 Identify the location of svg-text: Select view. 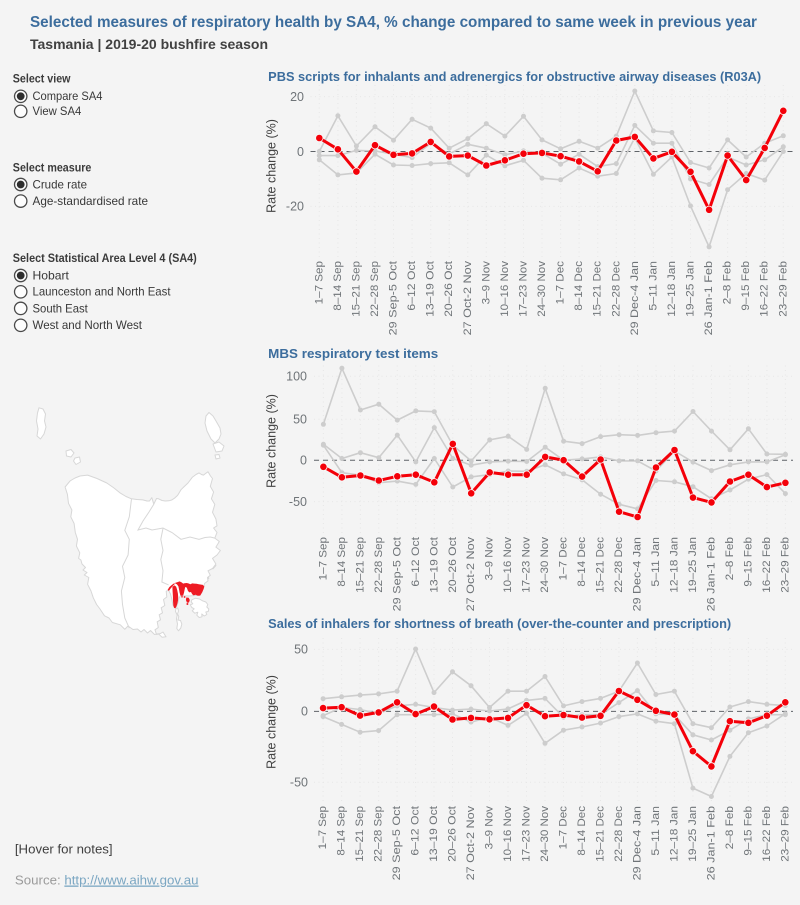
(42, 80).